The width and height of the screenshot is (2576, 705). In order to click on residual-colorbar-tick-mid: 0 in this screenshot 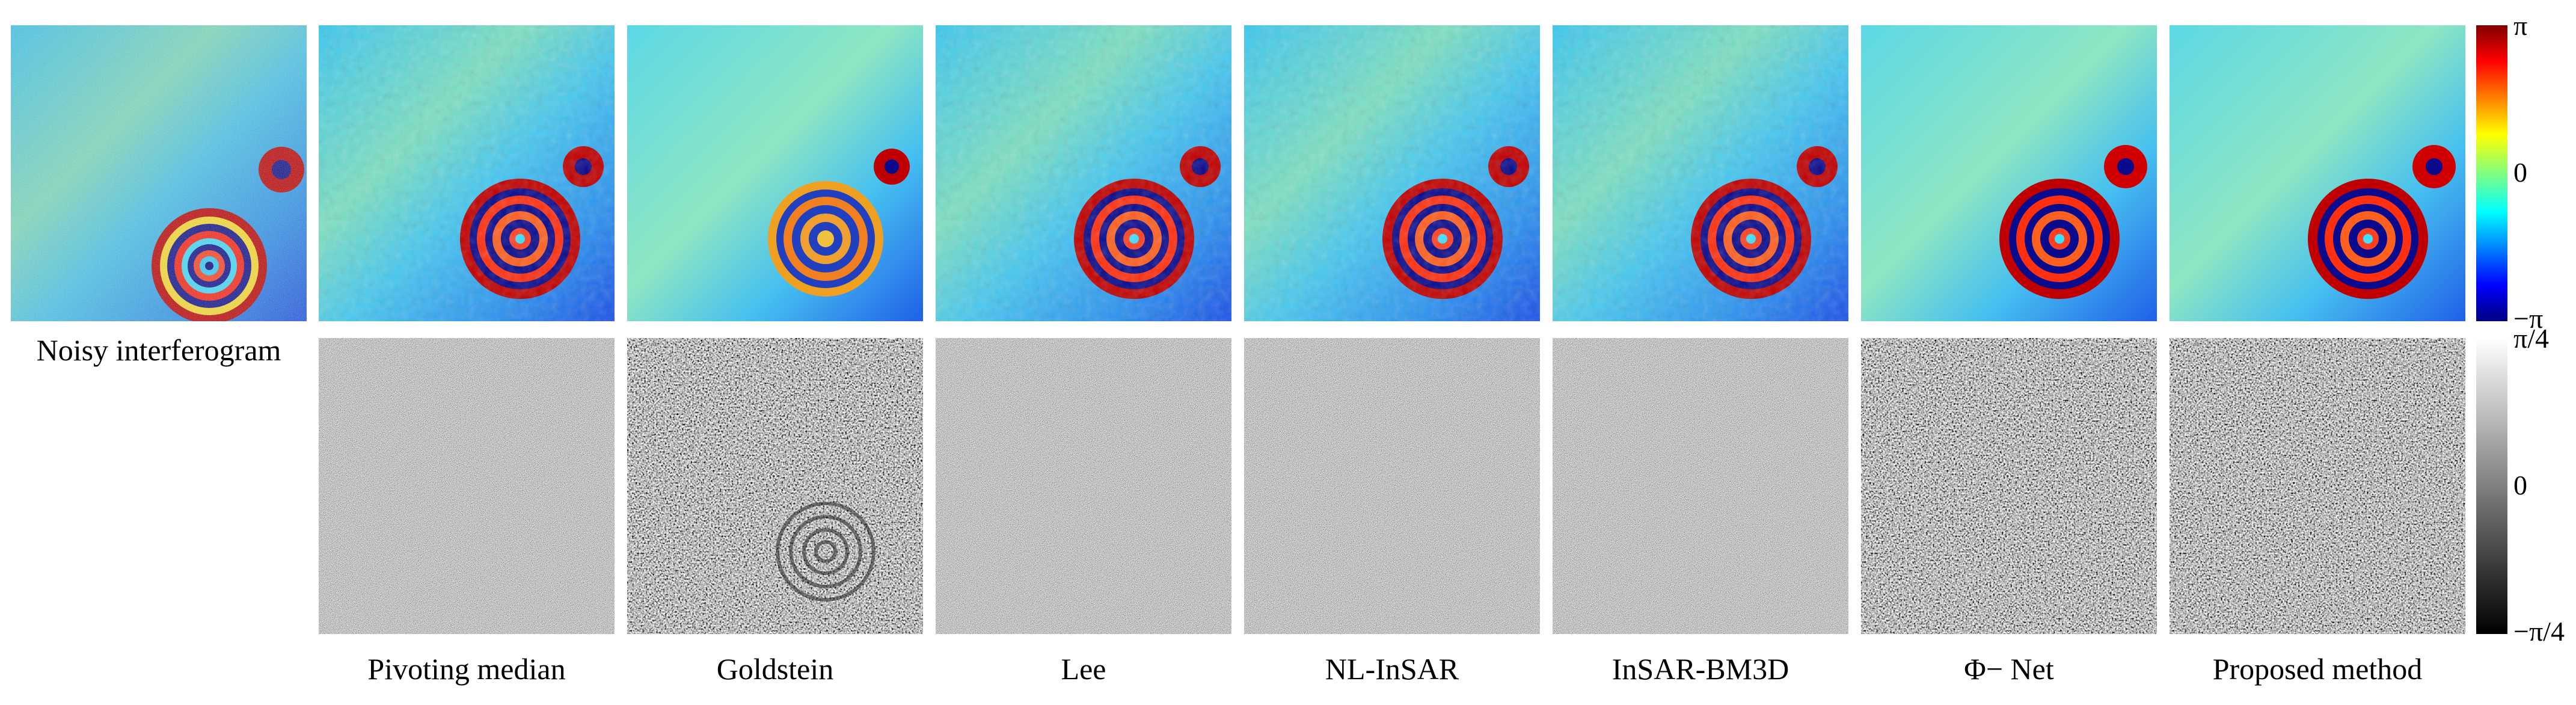, I will do `click(2520, 485)`.